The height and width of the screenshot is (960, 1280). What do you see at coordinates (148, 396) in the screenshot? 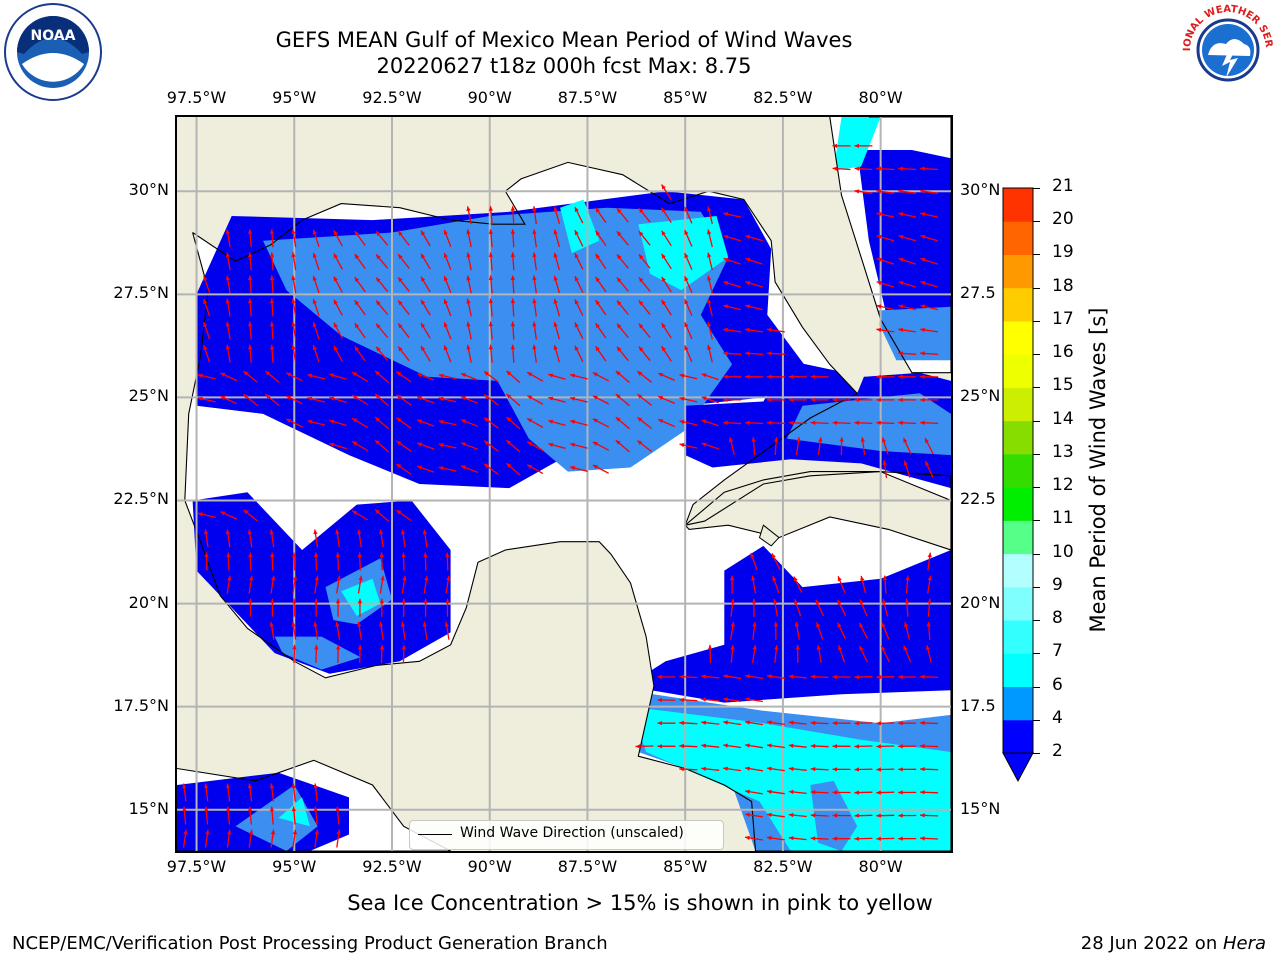
I see `lat-tick-left: 25°N` at bounding box center [148, 396].